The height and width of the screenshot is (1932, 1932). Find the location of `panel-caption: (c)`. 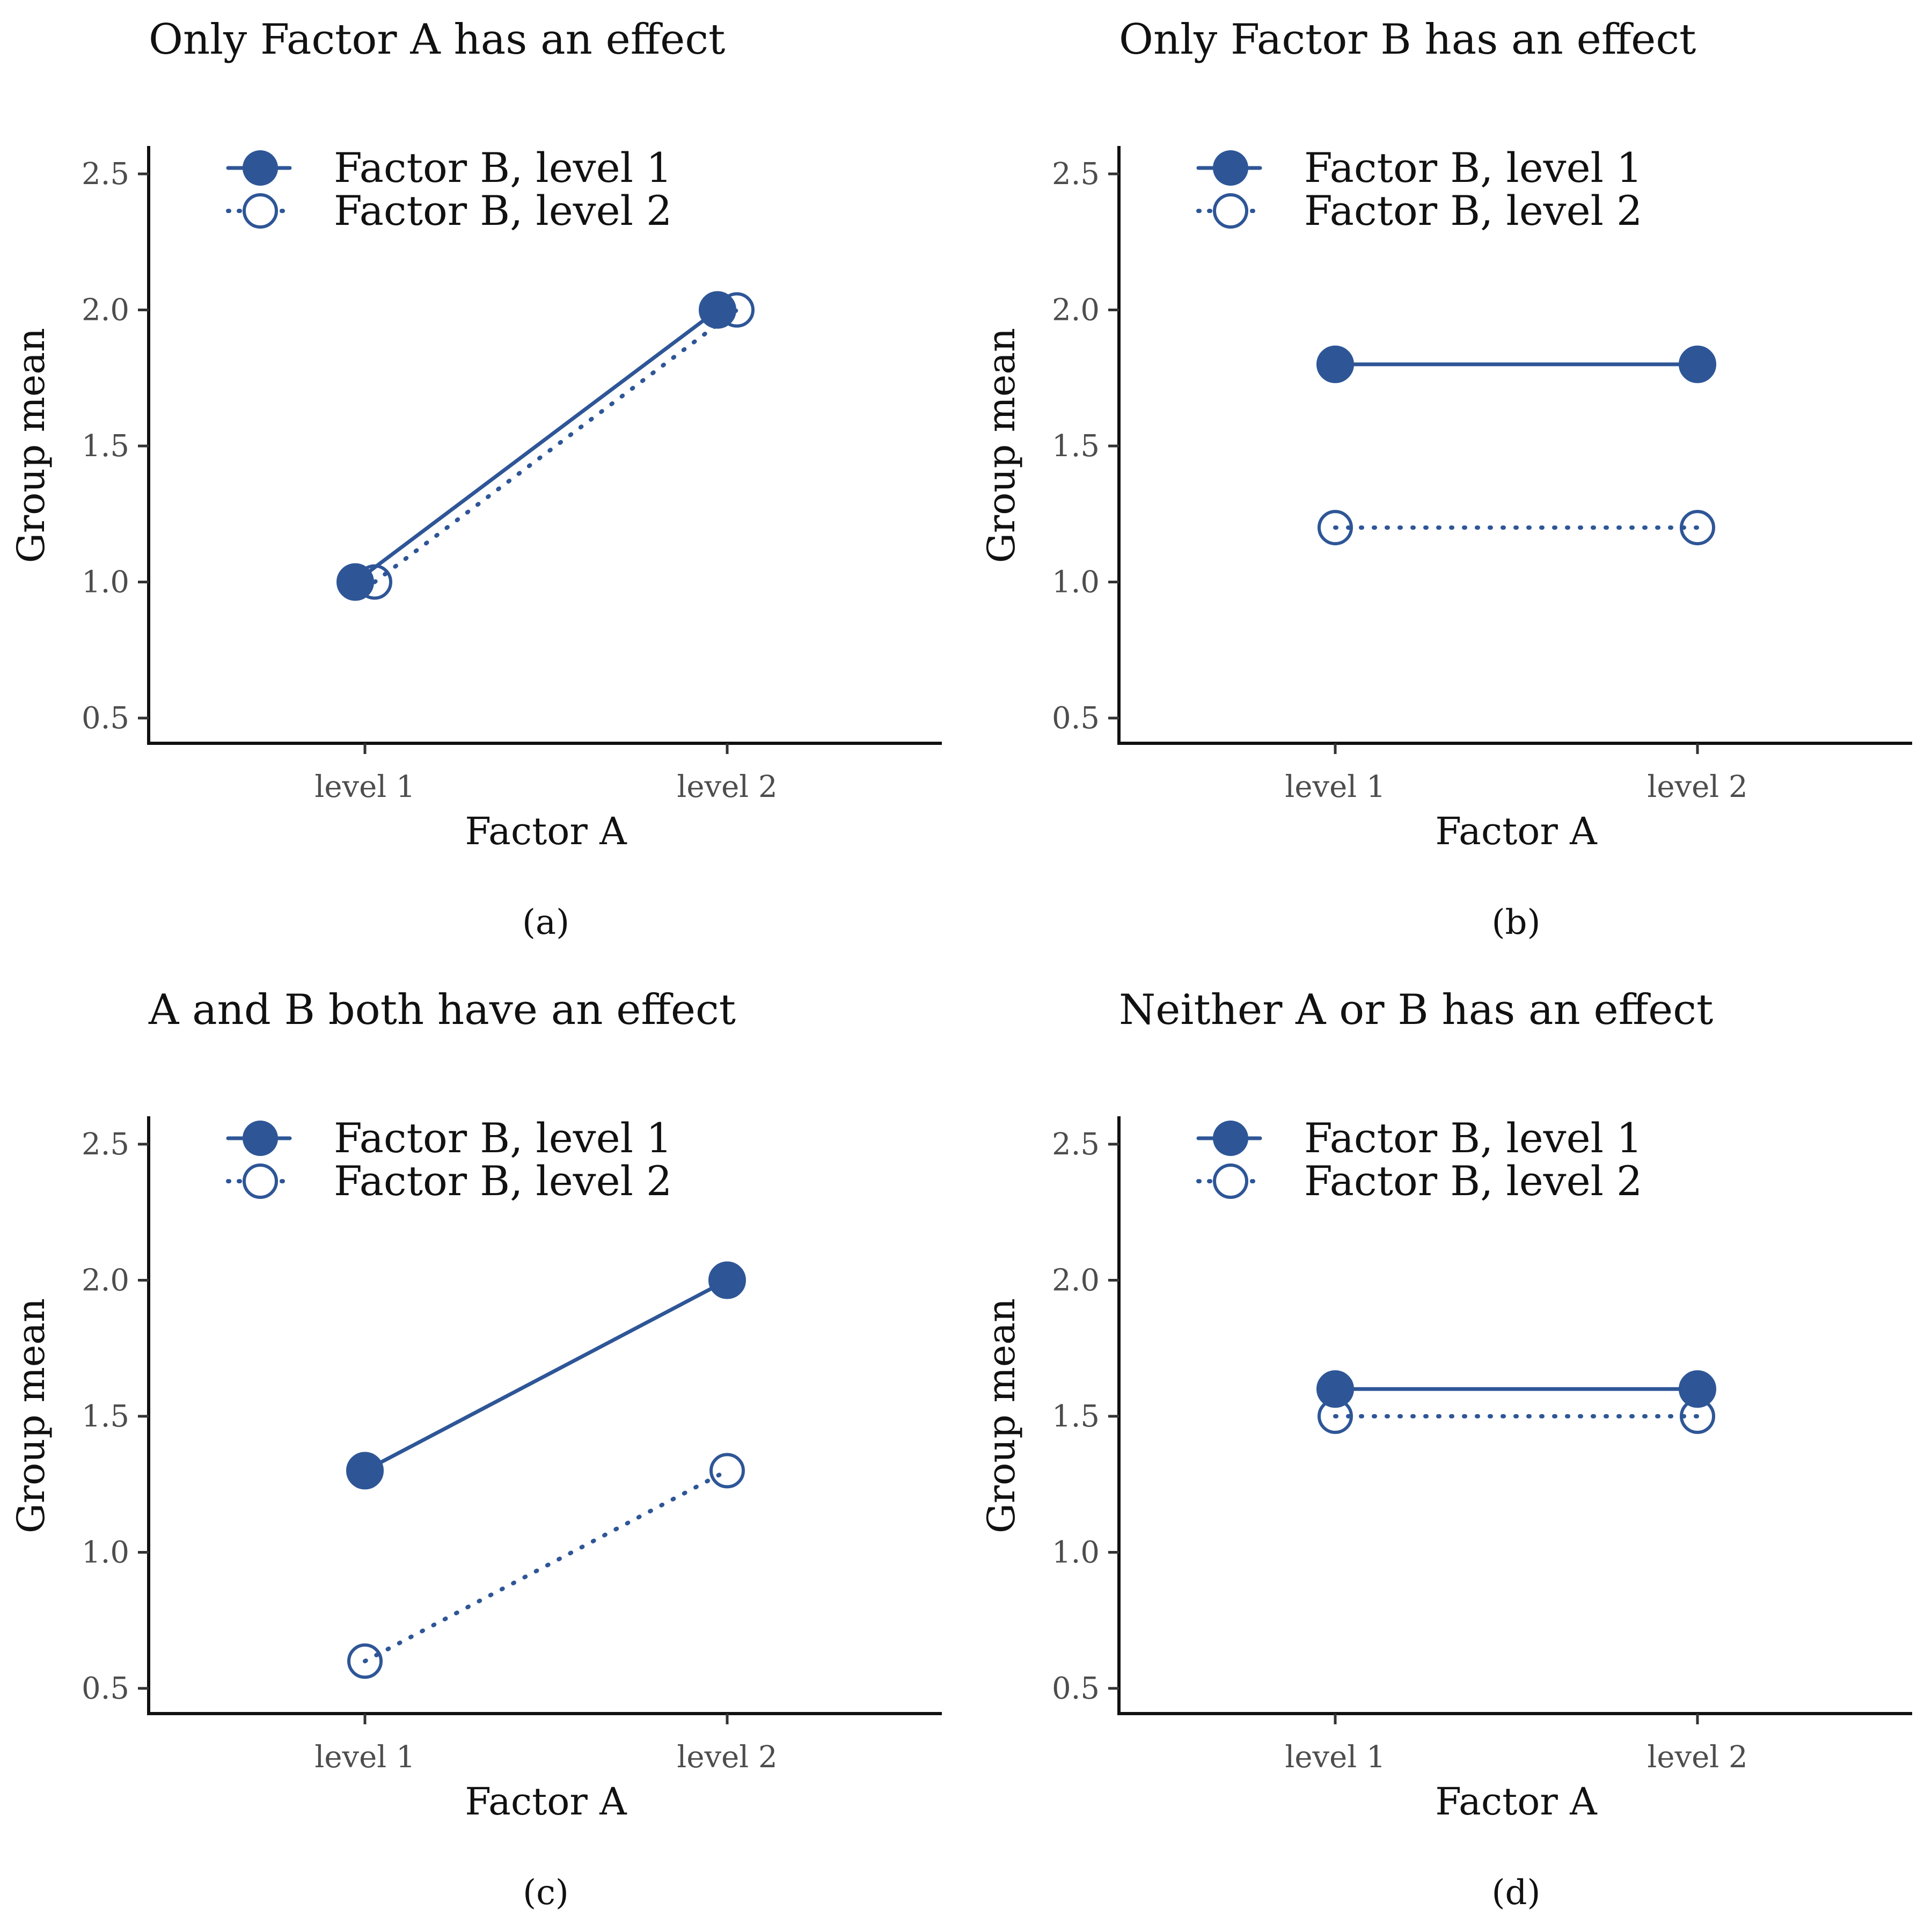

panel-caption: (c) is located at coordinates (546, 1893).